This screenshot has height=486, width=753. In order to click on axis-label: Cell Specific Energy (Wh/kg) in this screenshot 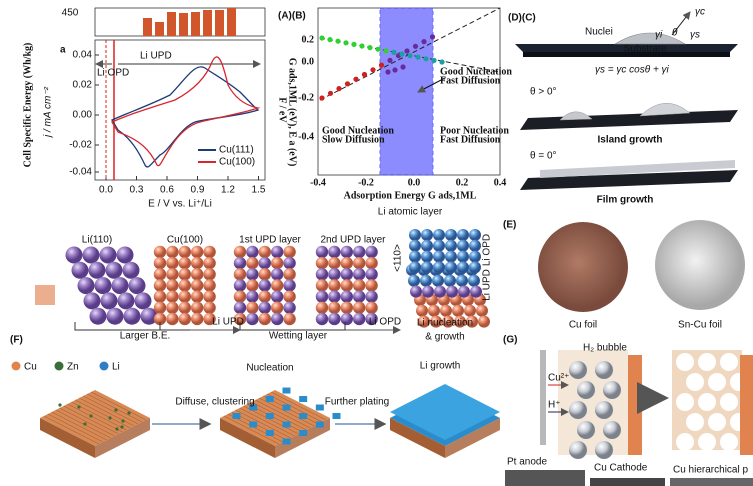, I will do `click(27, 105)`.